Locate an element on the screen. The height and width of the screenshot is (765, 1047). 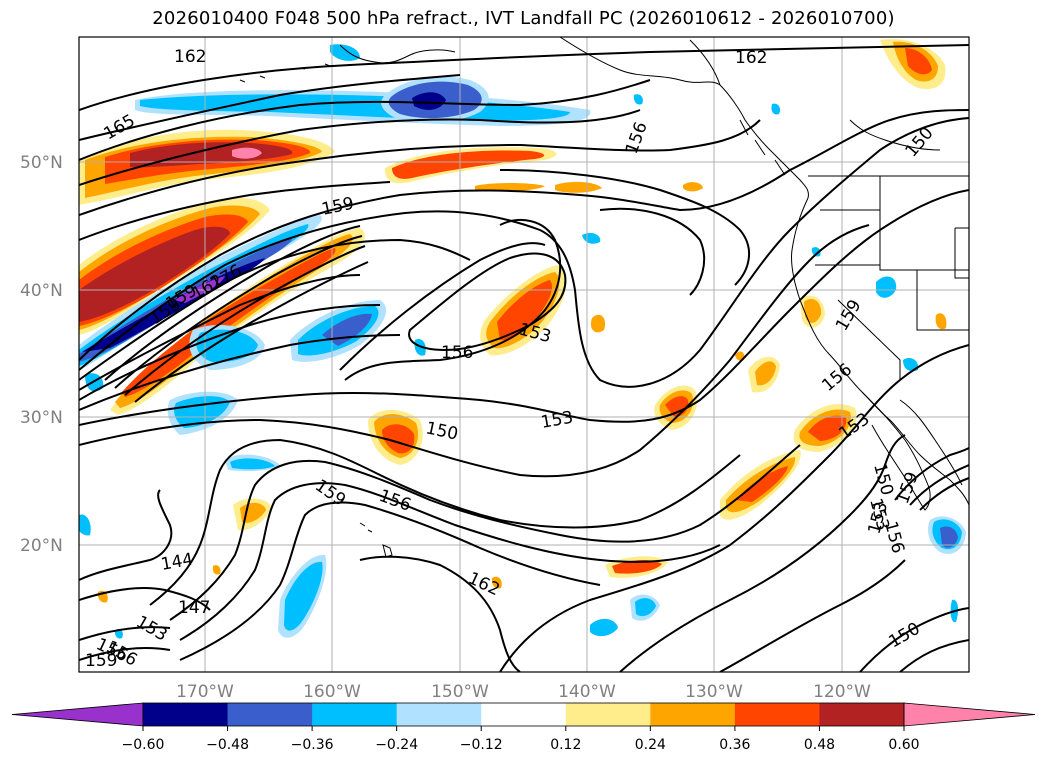
colorbar-extend-max is located at coordinates (969, 714).